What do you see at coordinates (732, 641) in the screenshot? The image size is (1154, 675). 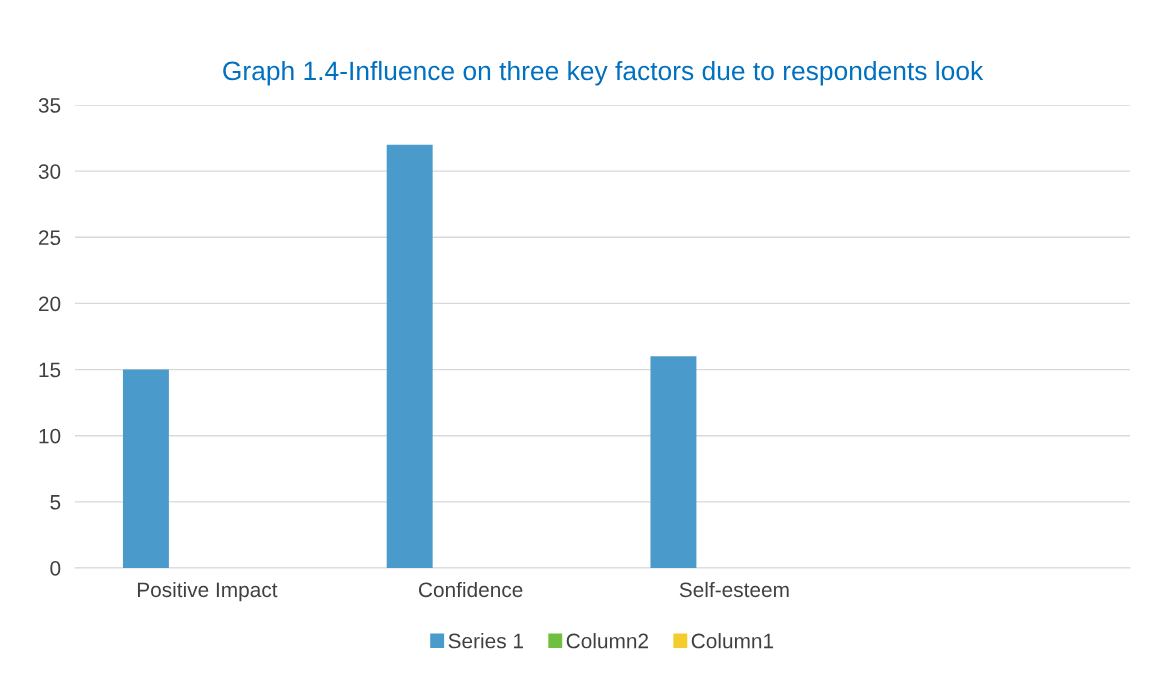 I see `legend-label: Column1` at bounding box center [732, 641].